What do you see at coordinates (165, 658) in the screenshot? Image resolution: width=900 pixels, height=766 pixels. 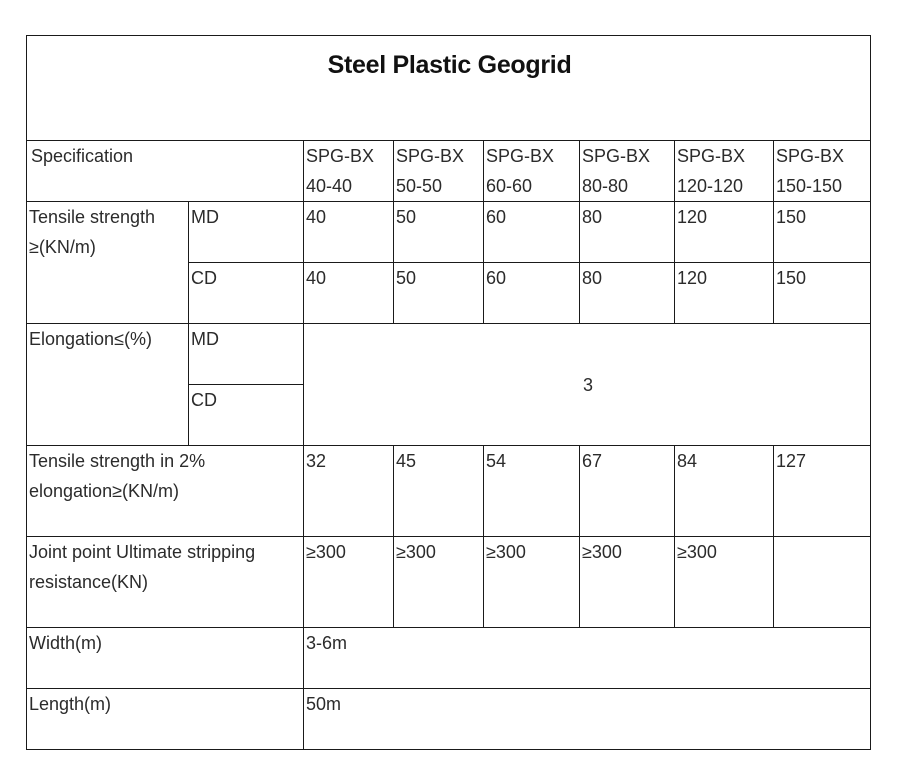 I see `width-label: Width(m)` at bounding box center [165, 658].